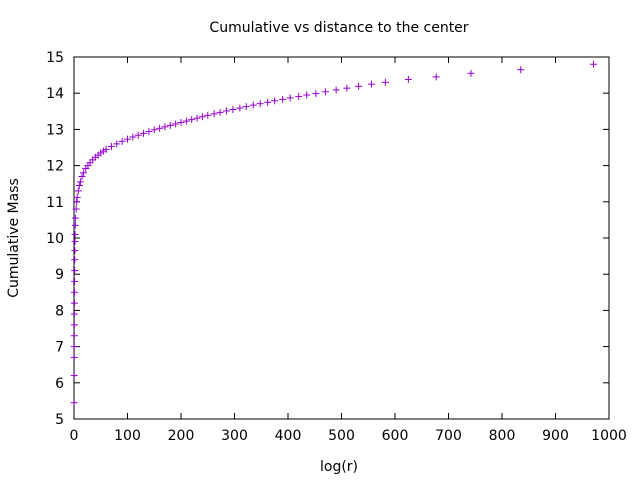 The image size is (640, 480). What do you see at coordinates (339, 467) in the screenshot?
I see `x-axis-label: log(r)` at bounding box center [339, 467].